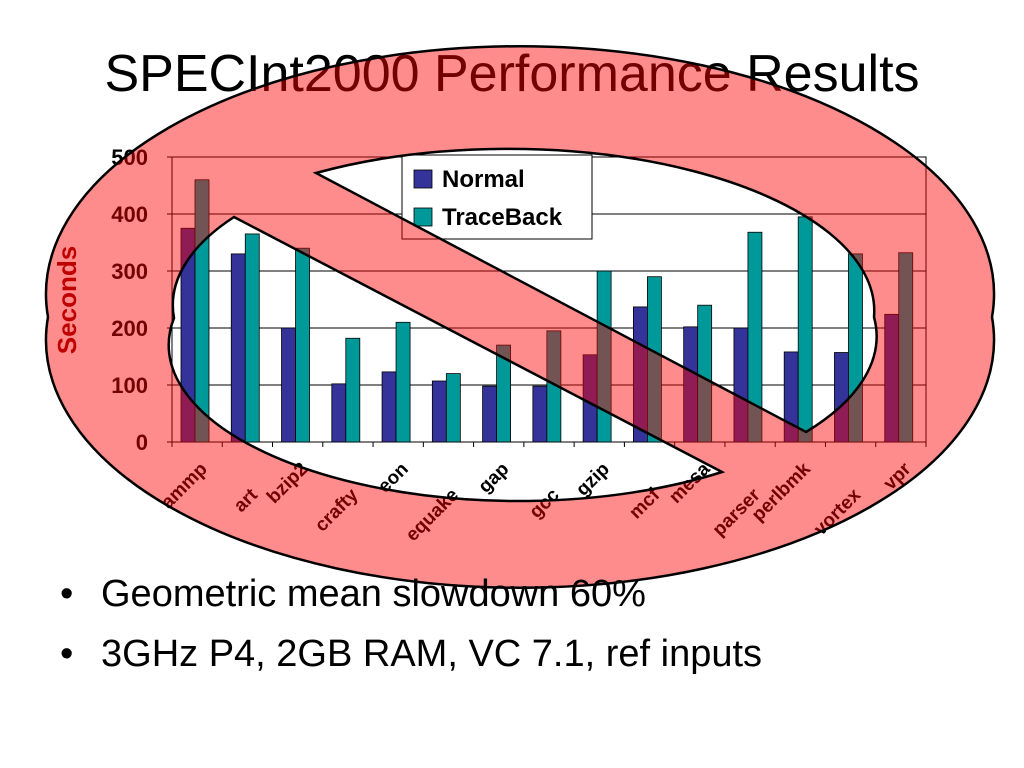  I want to click on y-tick-label: 300, so click(129, 271).